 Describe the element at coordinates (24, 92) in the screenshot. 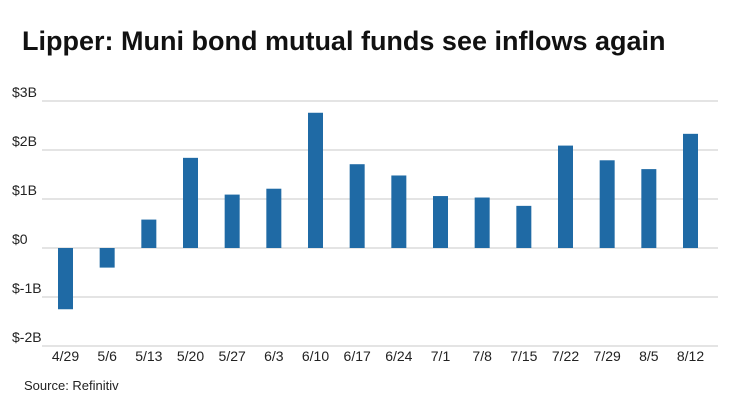

I see `y-tick-label: $3B` at that location.